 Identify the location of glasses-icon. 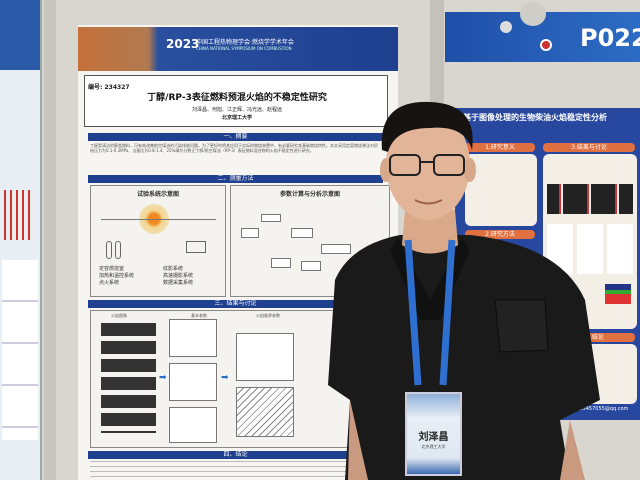
(427, 165).